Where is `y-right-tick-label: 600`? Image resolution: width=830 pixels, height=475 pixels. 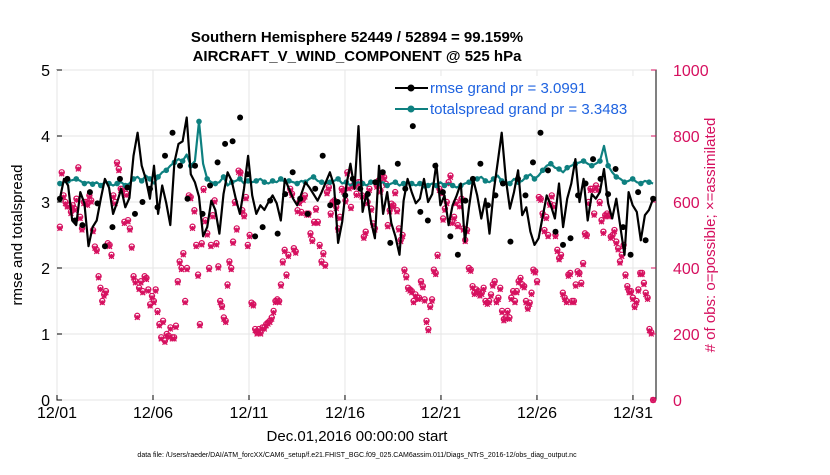
y-right-tick-label: 600 is located at coordinates (686, 203).